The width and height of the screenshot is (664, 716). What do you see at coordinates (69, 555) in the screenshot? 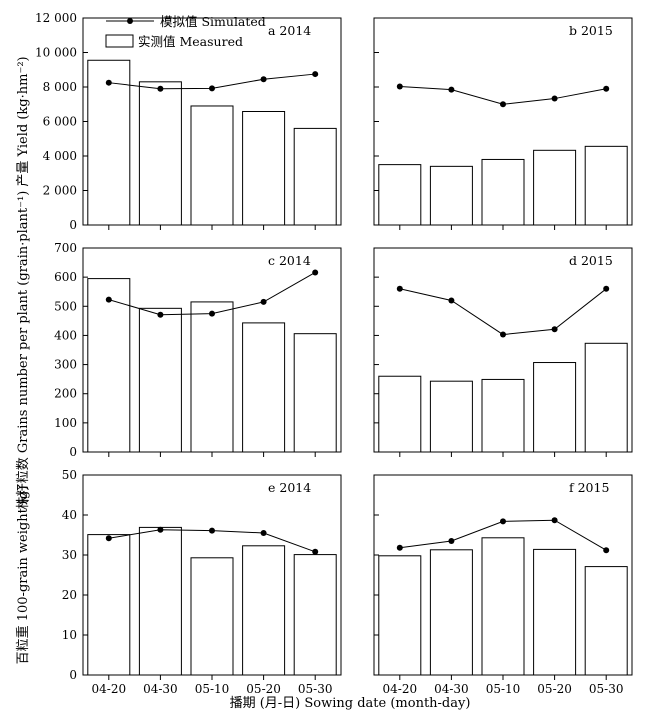
I see `y-tick-label: 30` at bounding box center [69, 555].